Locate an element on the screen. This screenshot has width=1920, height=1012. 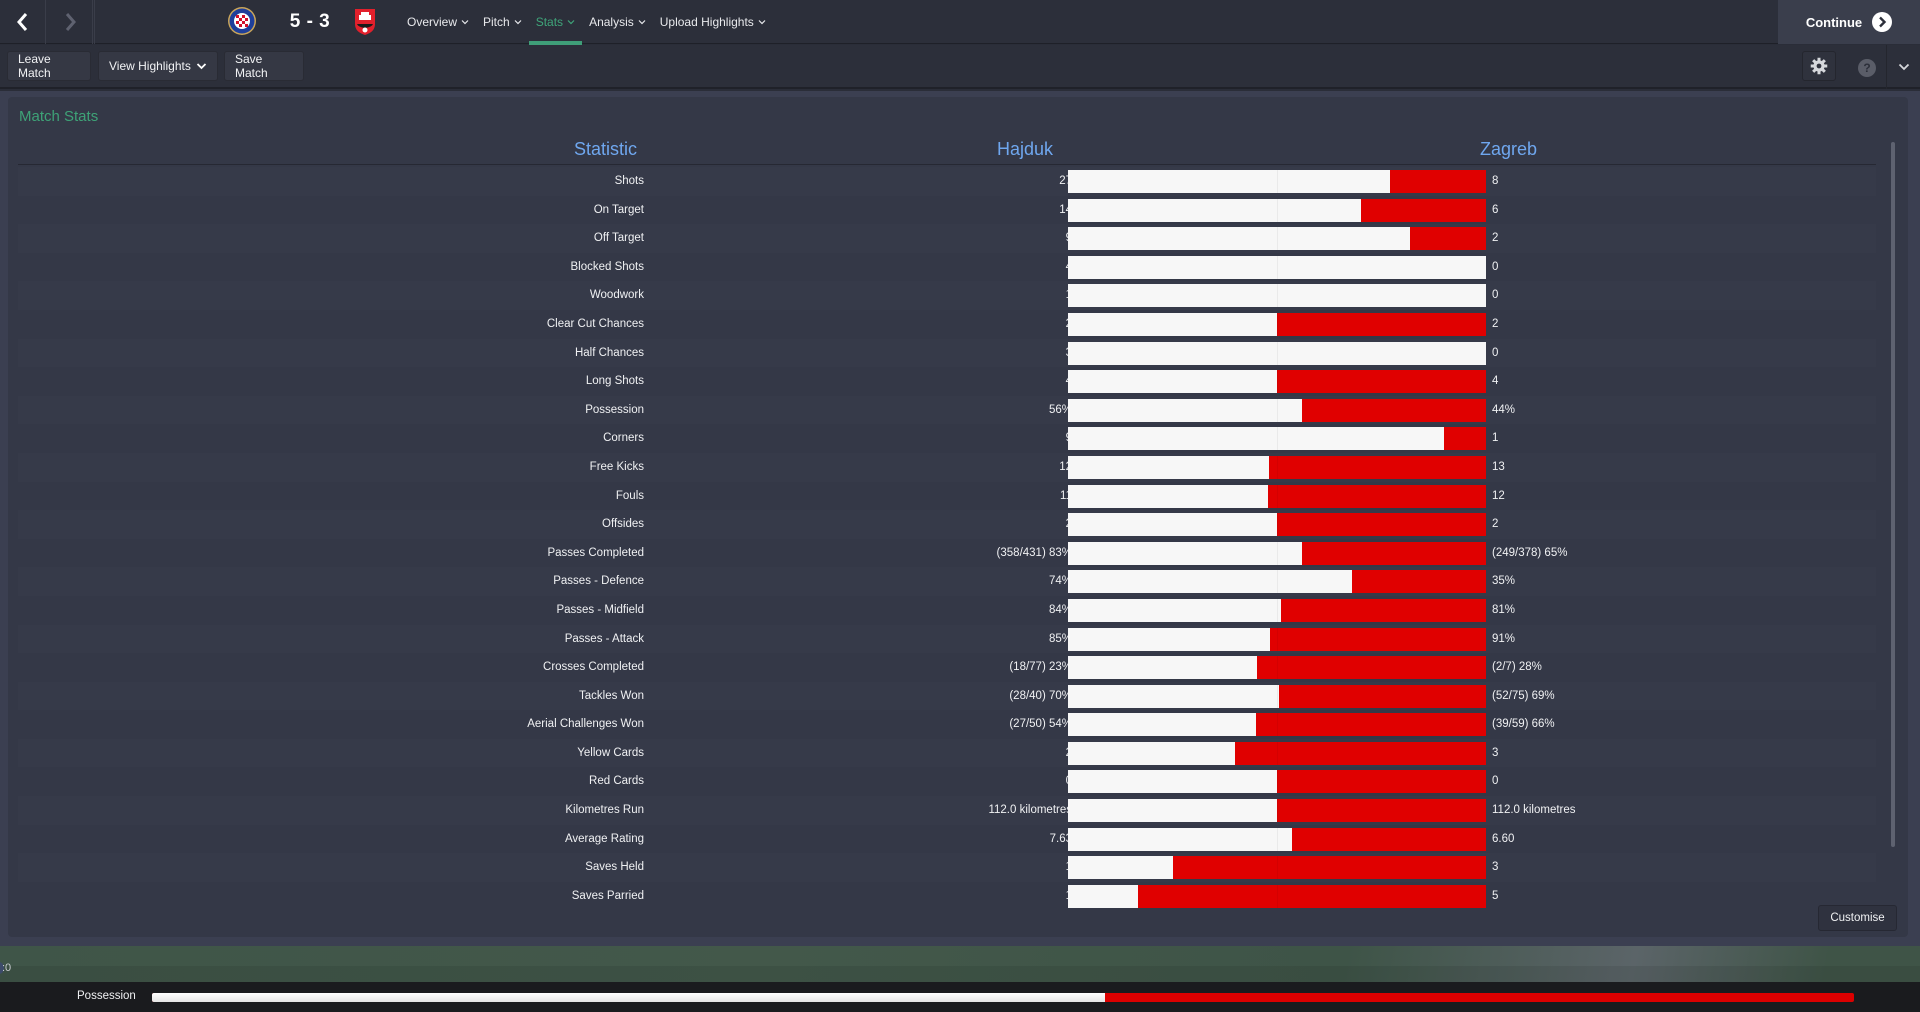
stat-row: Corners91 is located at coordinates (947, 438).